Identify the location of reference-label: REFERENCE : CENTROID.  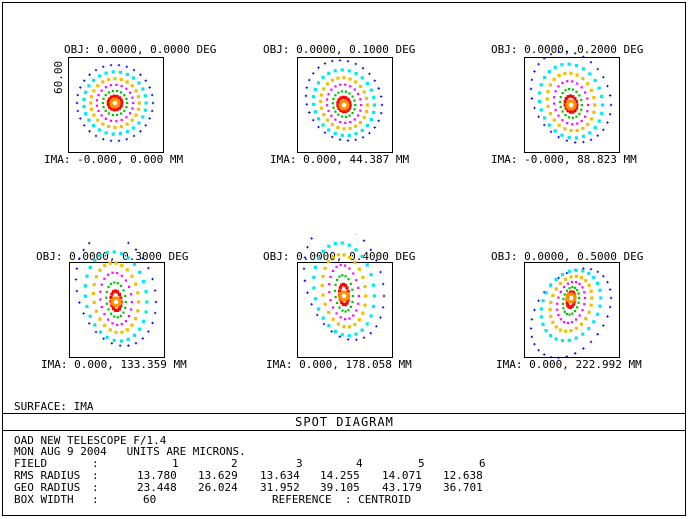
(342, 499).